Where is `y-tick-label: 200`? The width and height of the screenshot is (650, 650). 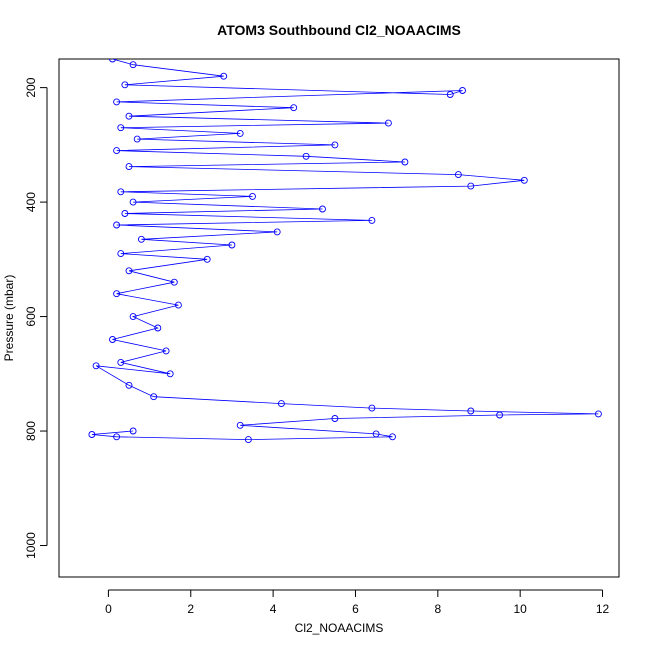 y-tick-label: 200 is located at coordinates (31, 87).